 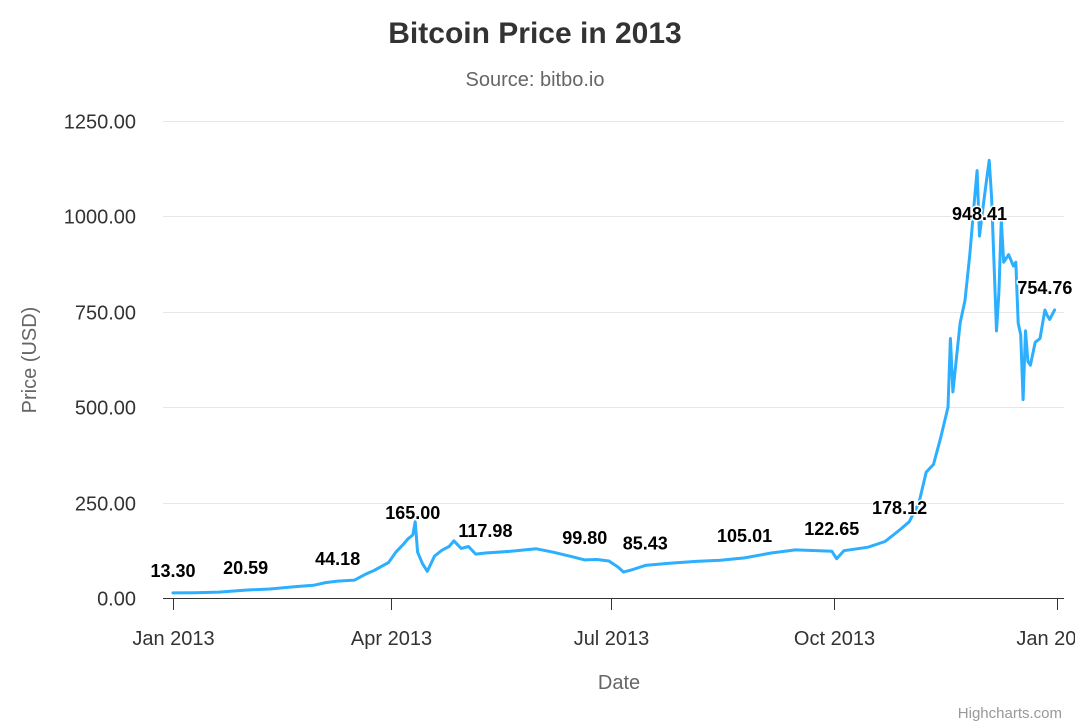 What do you see at coordinates (979, 214) in the screenshot?
I see `data-label: 948.41` at bounding box center [979, 214].